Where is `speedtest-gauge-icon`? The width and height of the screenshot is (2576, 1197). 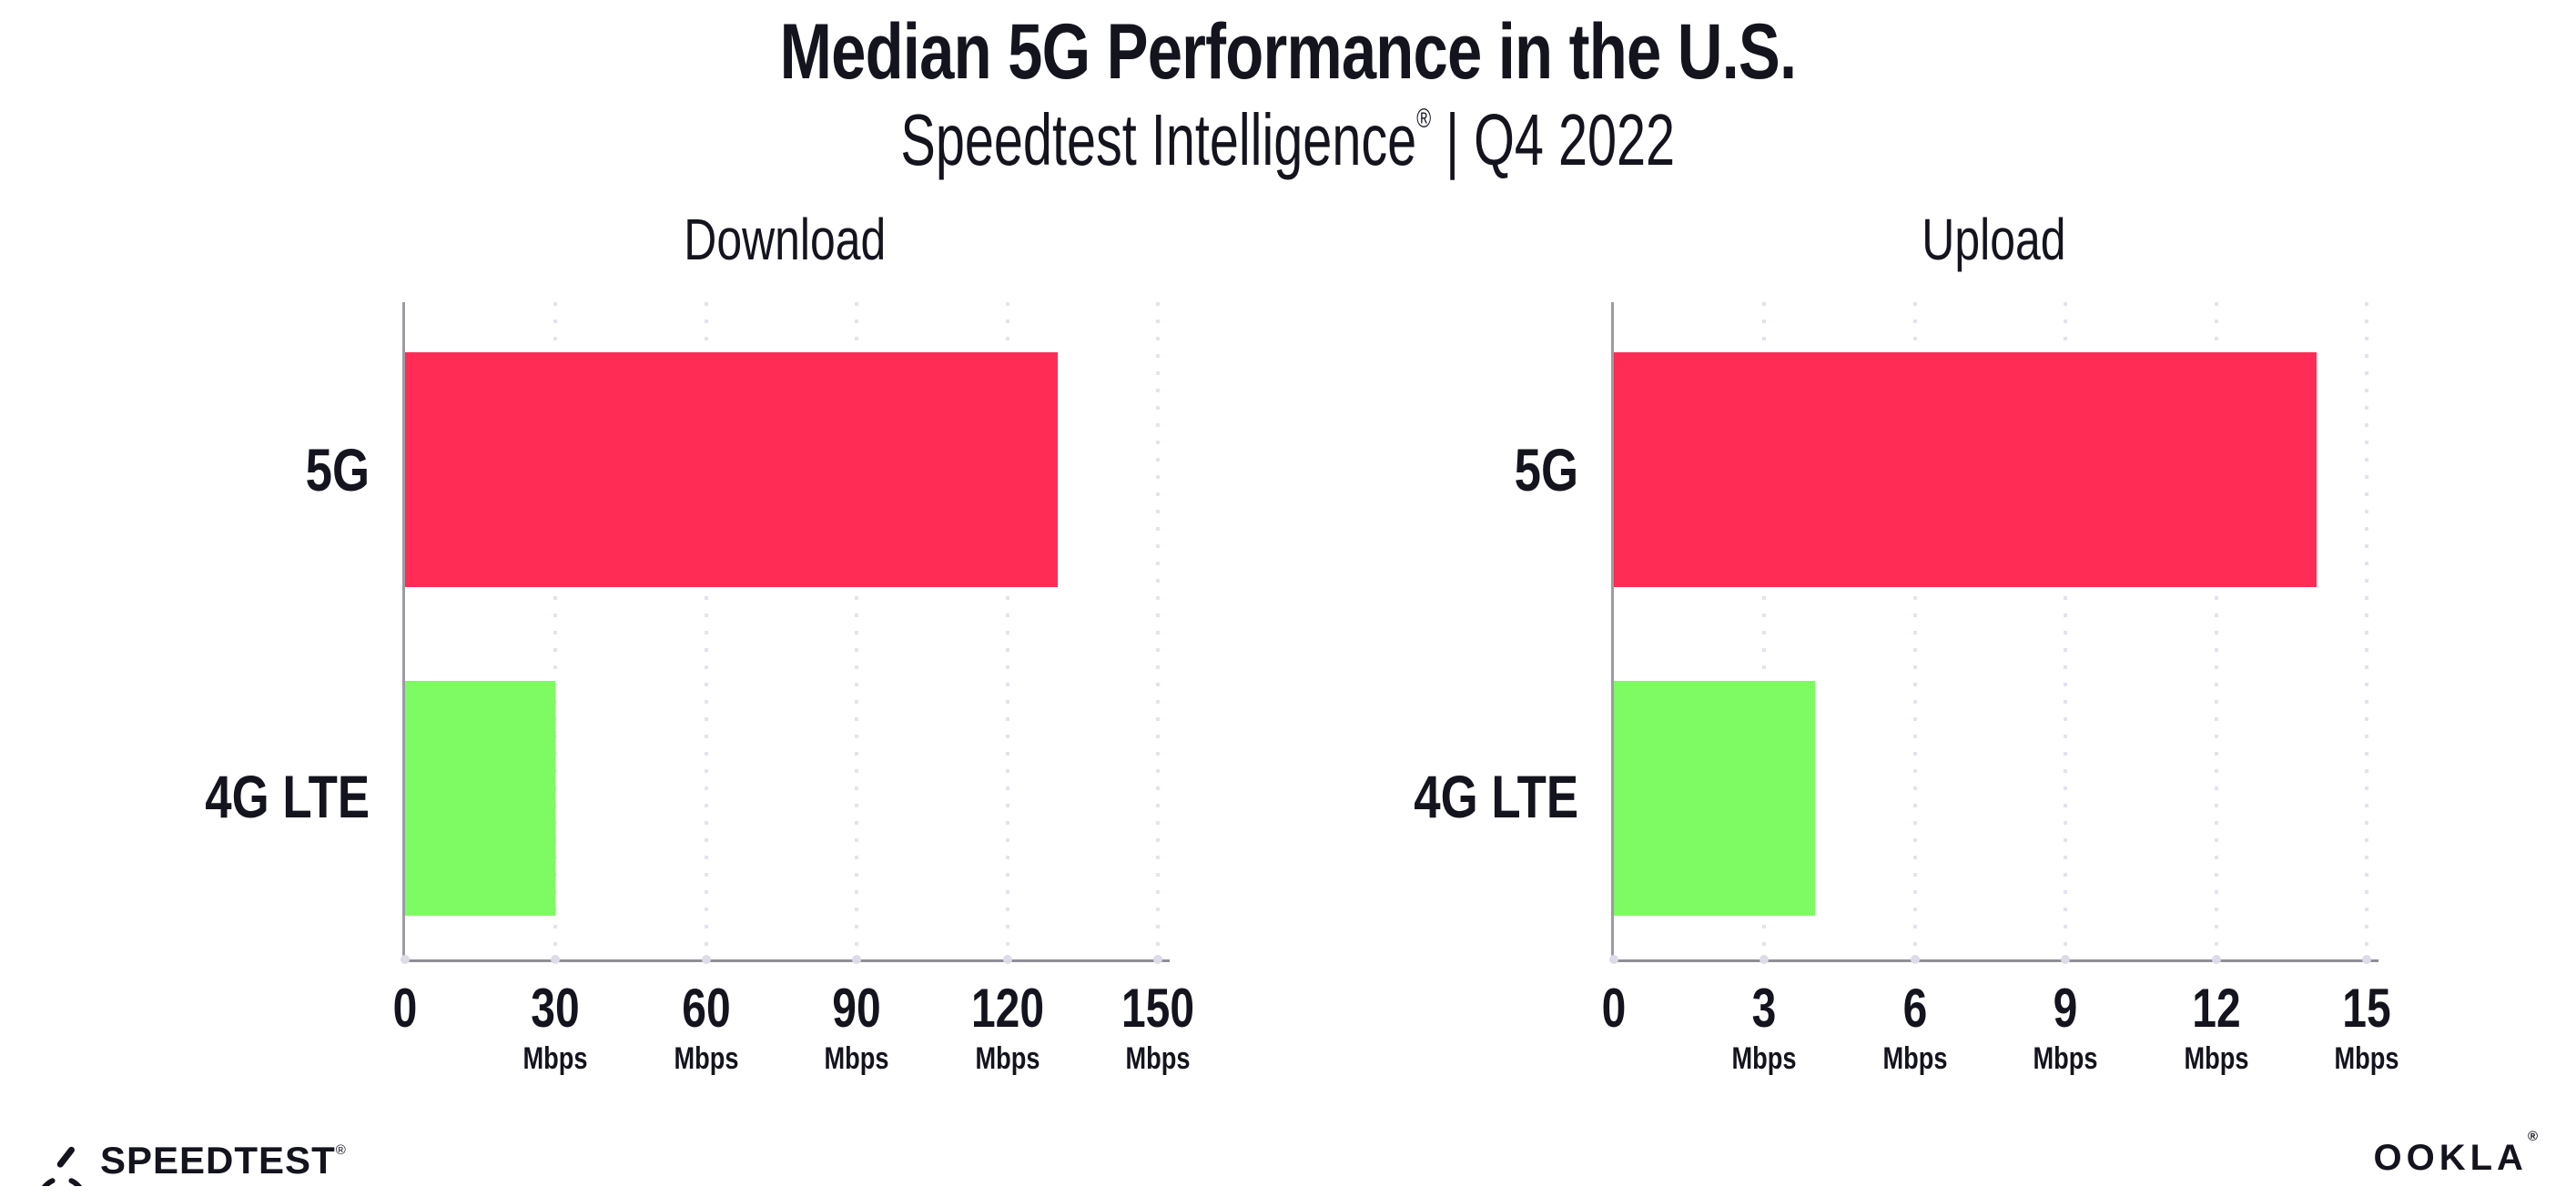 speedtest-gauge-icon is located at coordinates (62, 1166).